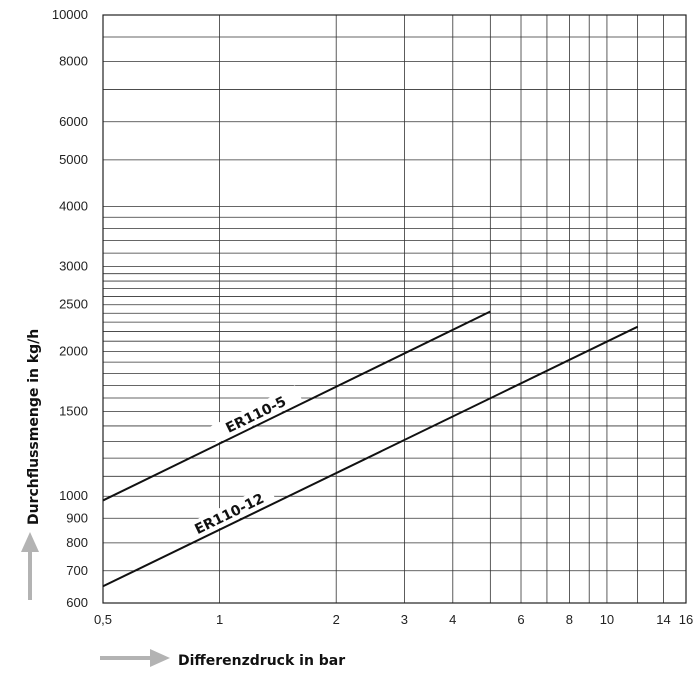  Describe the element at coordinates (73, 206) in the screenshot. I see `y-tick-label: 4000` at that location.